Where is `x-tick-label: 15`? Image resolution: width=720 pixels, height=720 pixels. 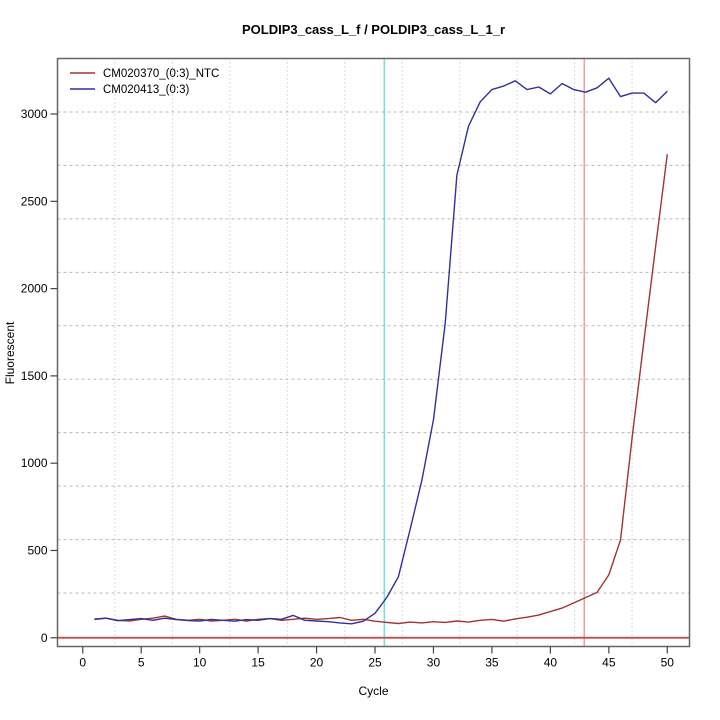 x-tick-label: 15 is located at coordinates (258, 663).